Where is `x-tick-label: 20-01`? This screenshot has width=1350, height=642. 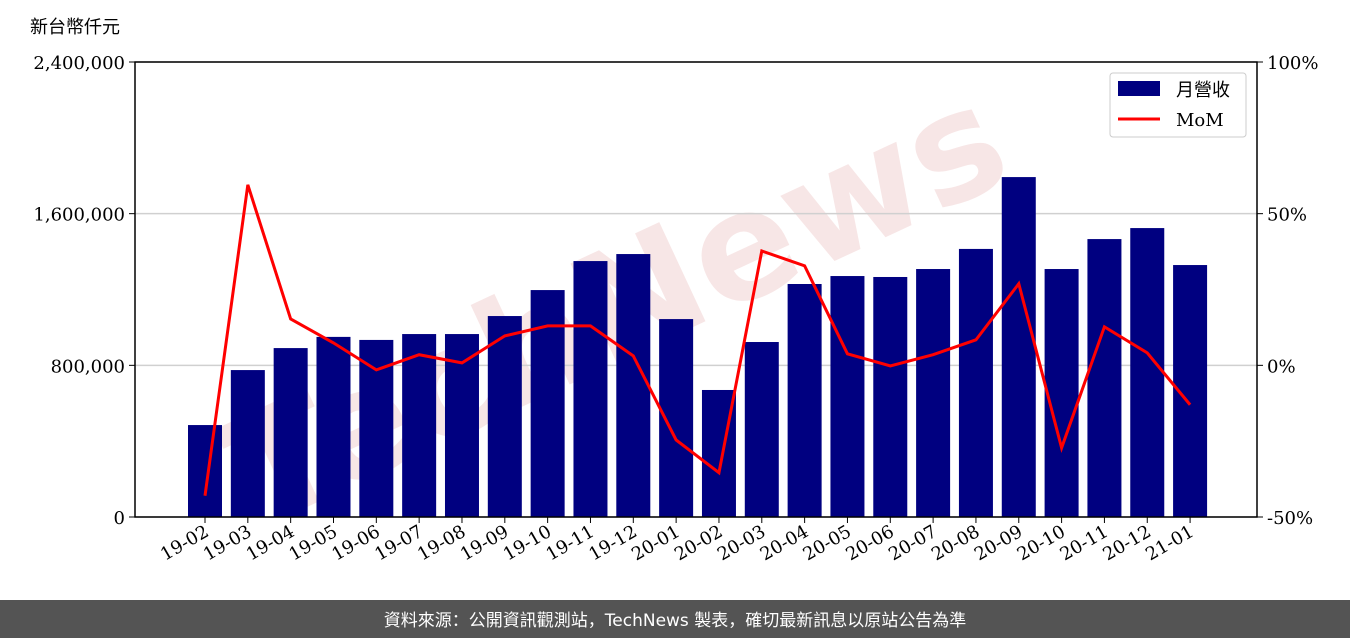
x-tick-label: 20-01 is located at coordinates (655, 543).